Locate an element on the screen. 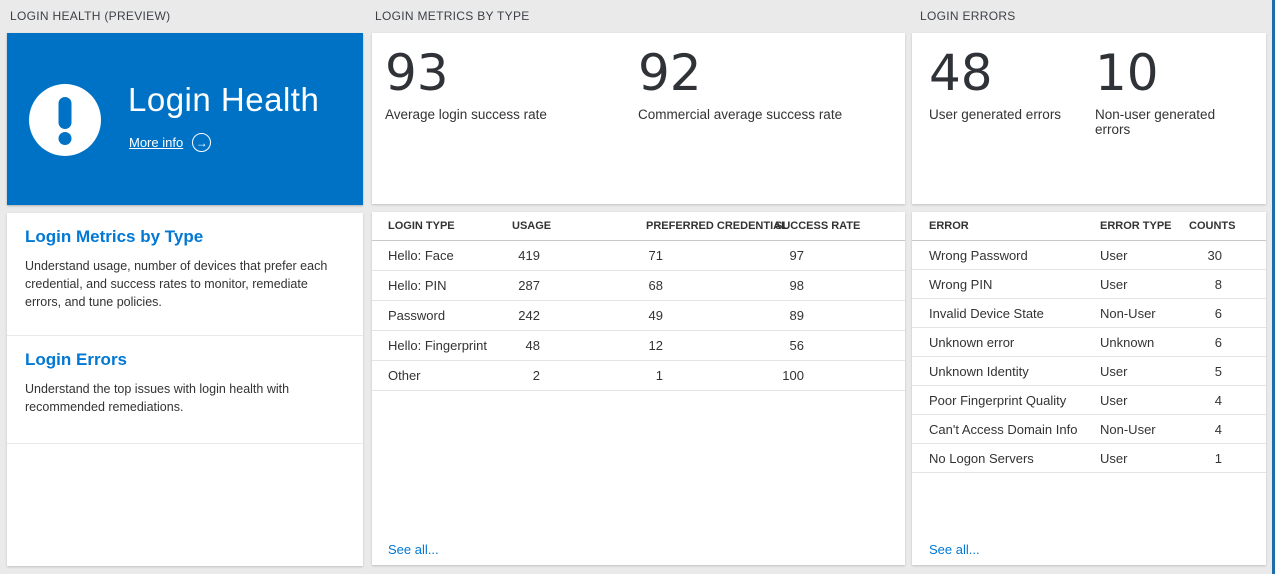  table-row: Invalid Device State Non-User 6 is located at coordinates (1089, 313).